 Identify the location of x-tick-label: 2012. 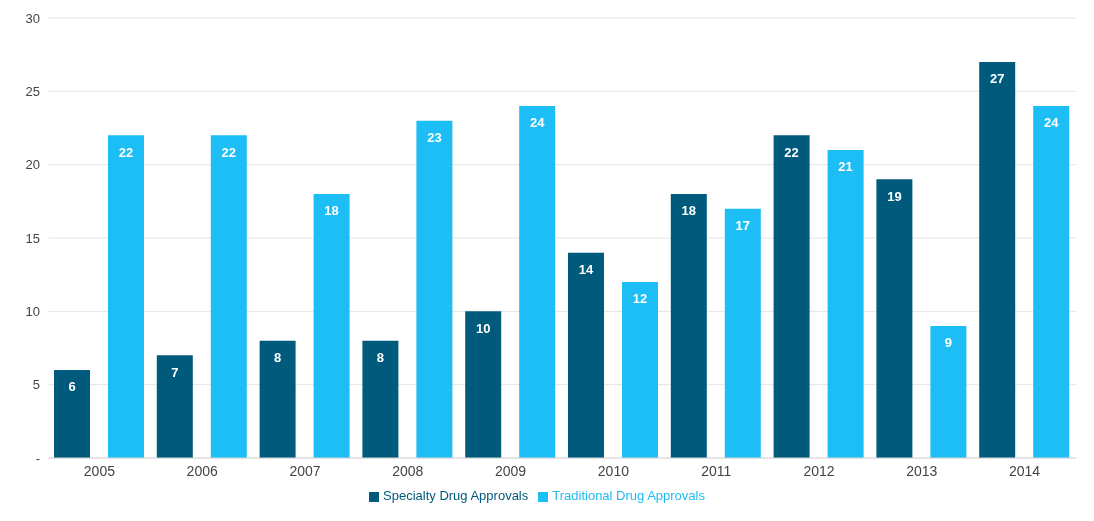
(819, 470).